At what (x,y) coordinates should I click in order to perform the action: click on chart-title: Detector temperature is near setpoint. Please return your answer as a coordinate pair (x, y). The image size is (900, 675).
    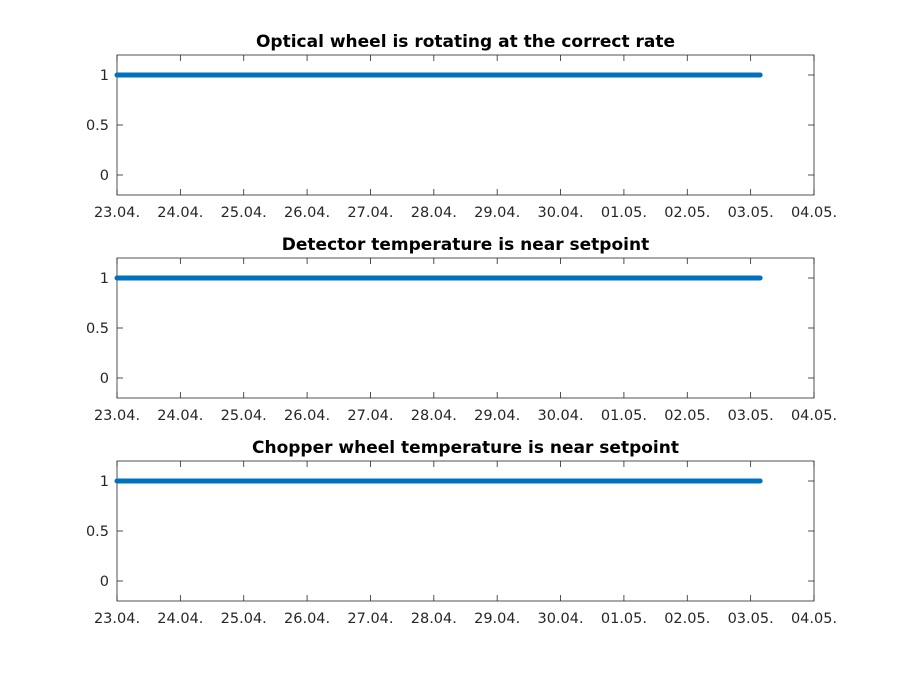
    Looking at the image, I should click on (465, 245).